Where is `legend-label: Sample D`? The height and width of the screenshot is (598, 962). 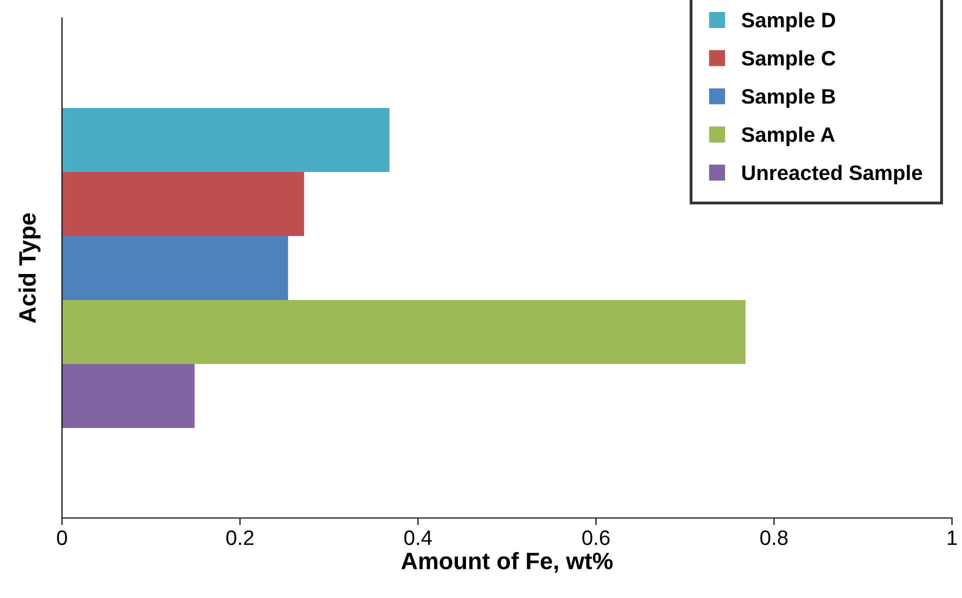 legend-label: Sample D is located at coordinates (789, 22).